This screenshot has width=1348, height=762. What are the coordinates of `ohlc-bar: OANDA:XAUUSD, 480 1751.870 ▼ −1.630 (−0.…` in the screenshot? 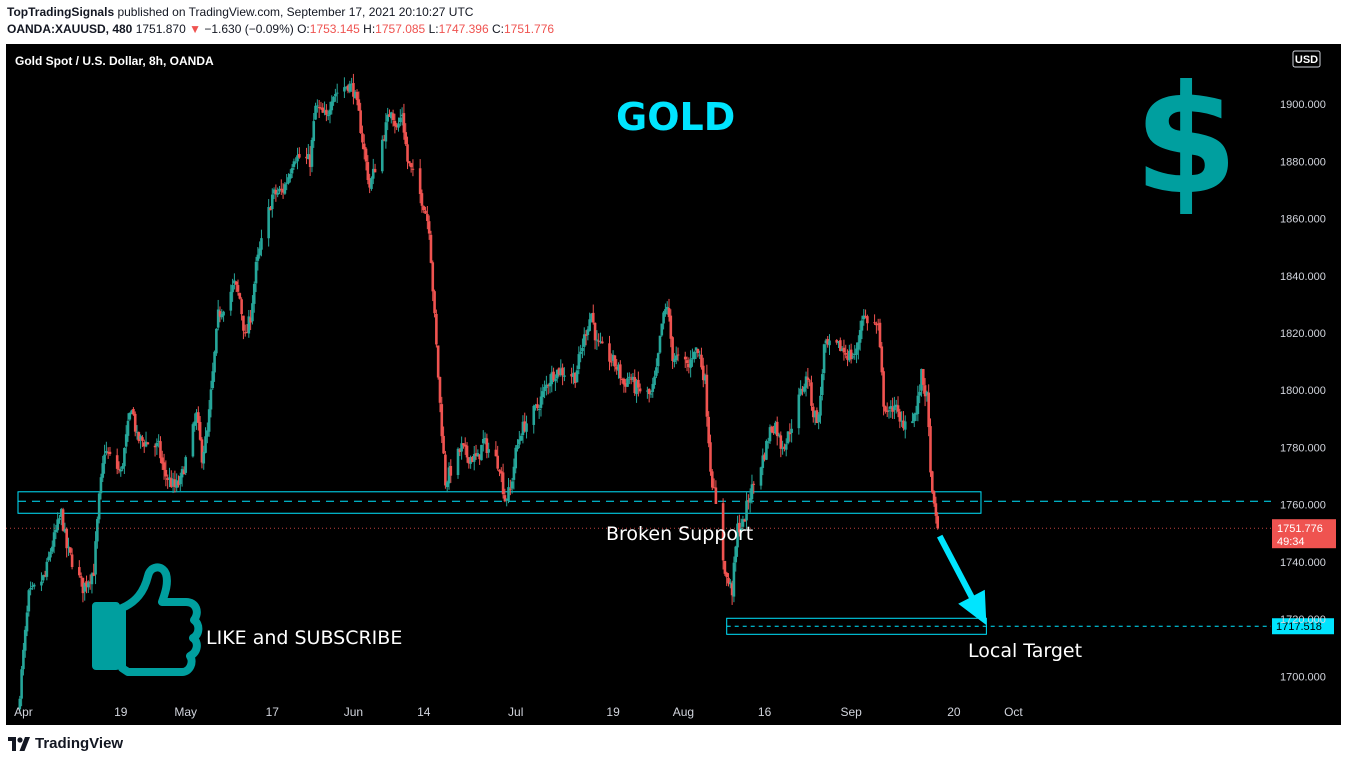 It's located at (280, 29).